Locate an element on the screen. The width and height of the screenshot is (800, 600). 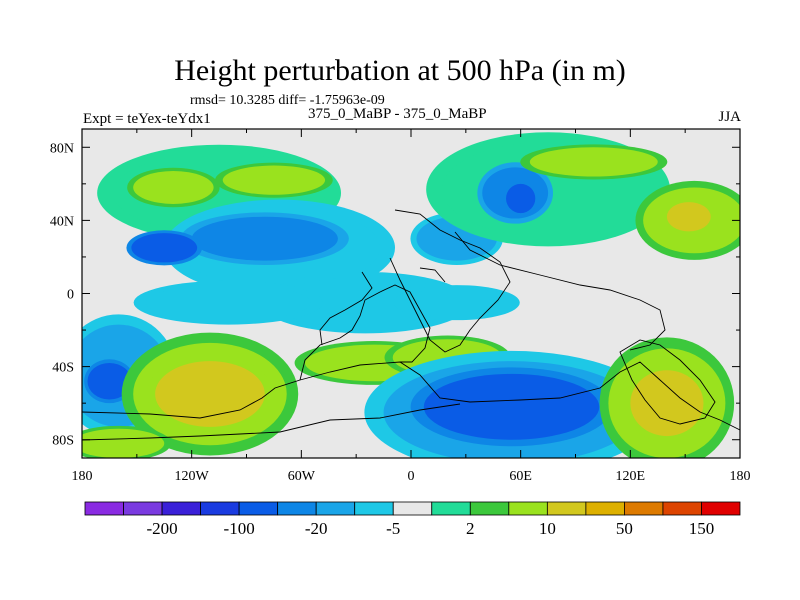
colorbar-label: 150 is located at coordinates (702, 528).